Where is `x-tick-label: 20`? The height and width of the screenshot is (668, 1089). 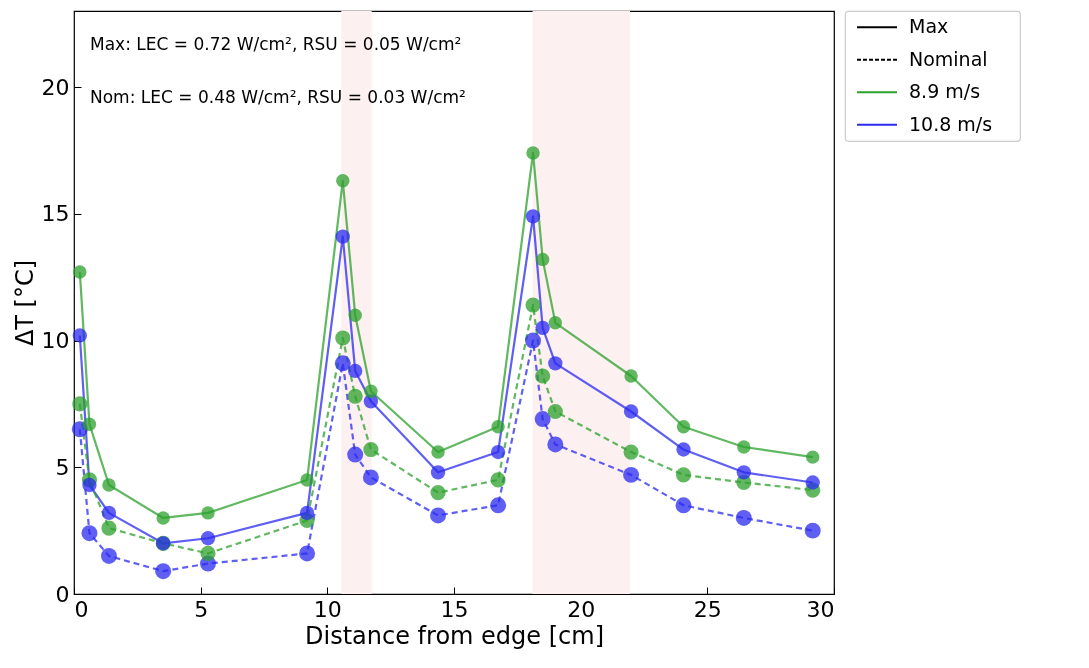
x-tick-label: 20 is located at coordinates (581, 609).